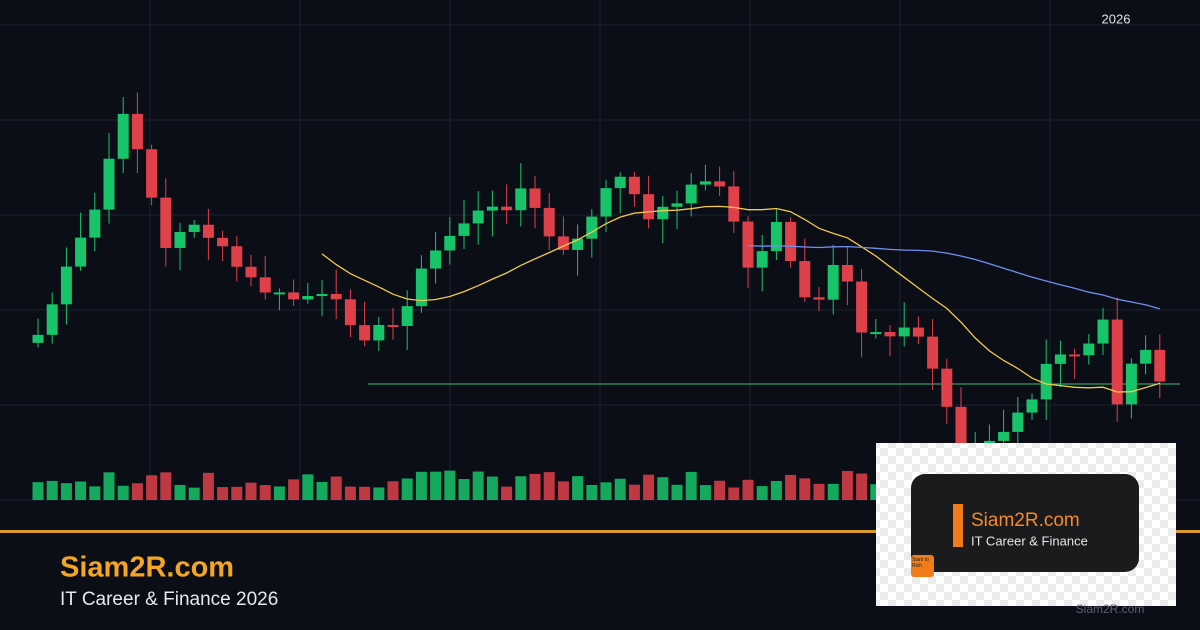  What do you see at coordinates (147, 568) in the screenshot?
I see `brand-title: Siam2R.com` at bounding box center [147, 568].